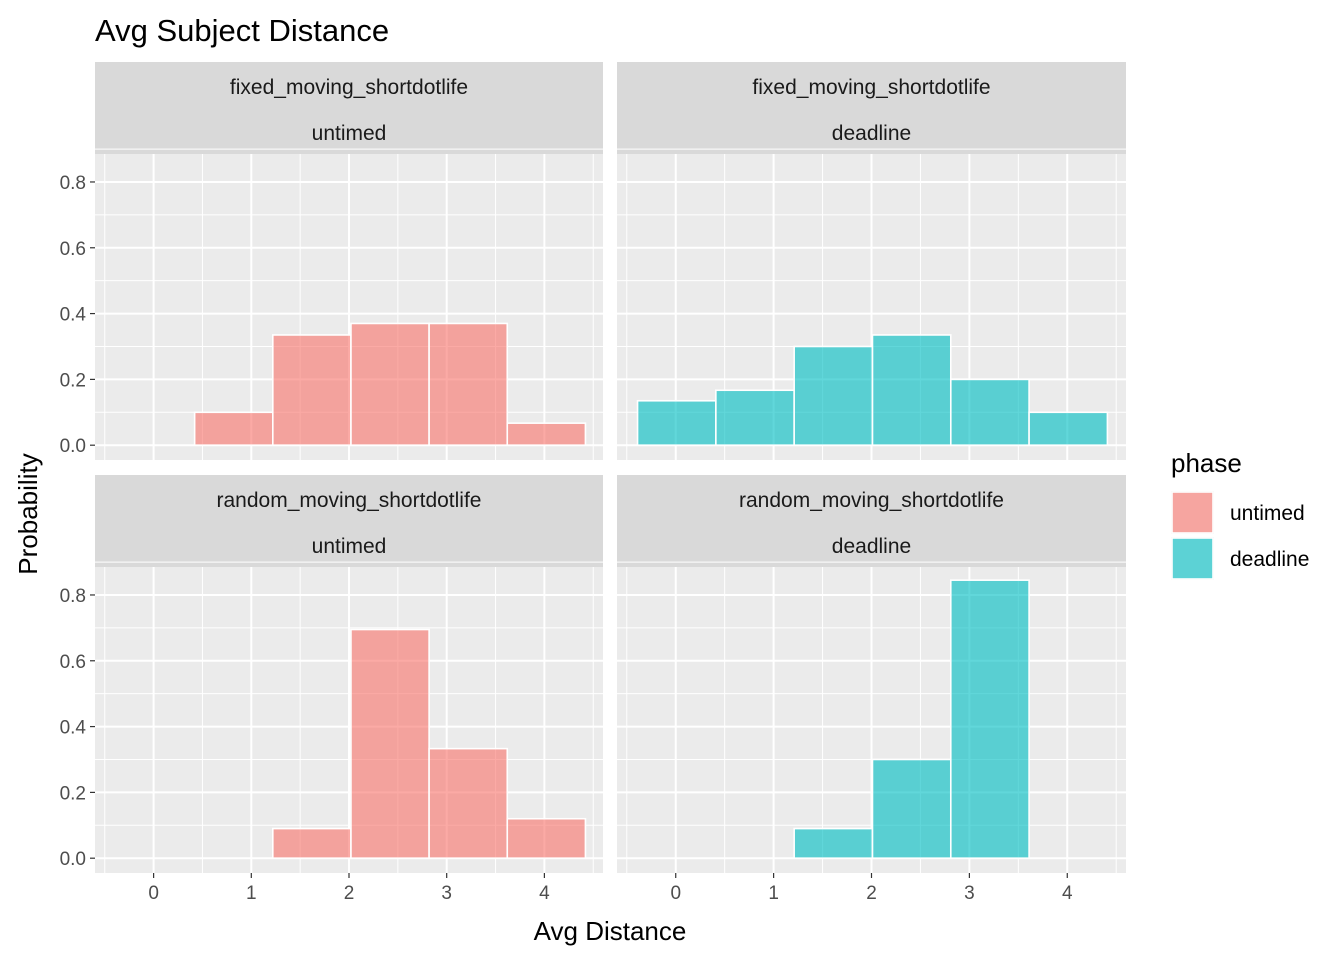 The image size is (1344, 960). What do you see at coordinates (1267, 513) in the screenshot?
I see `legend-label: untimed` at bounding box center [1267, 513].